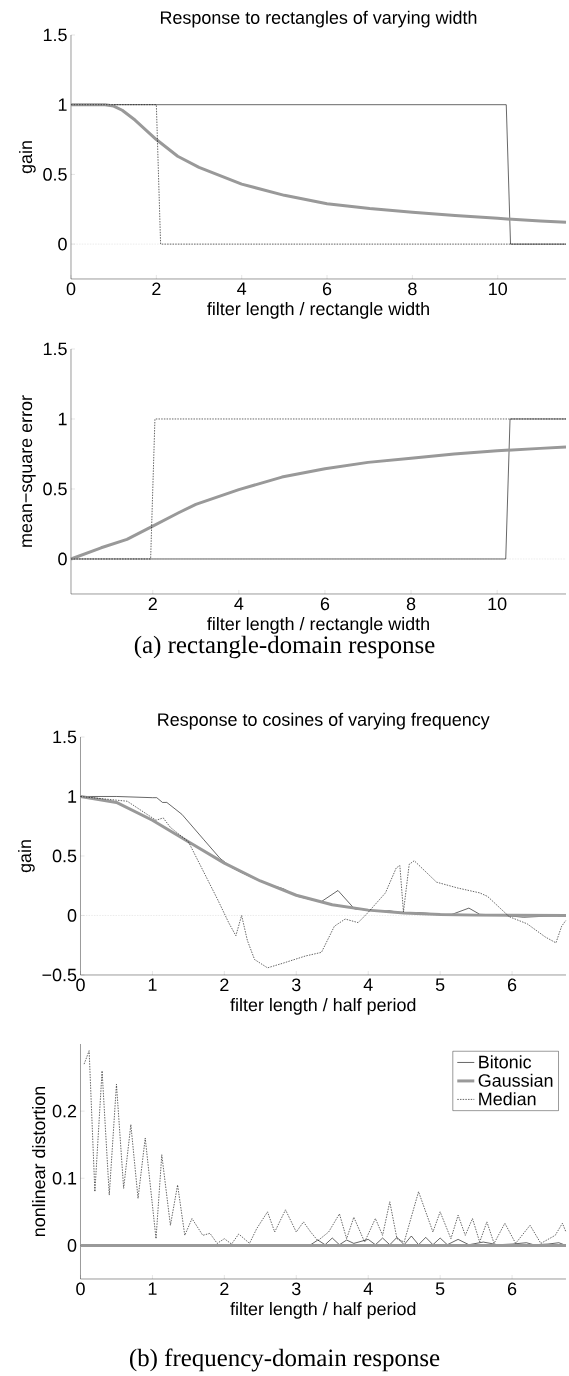 The width and height of the screenshot is (569, 1376). I want to click on legend-label: Bitonic, so click(505, 1062).